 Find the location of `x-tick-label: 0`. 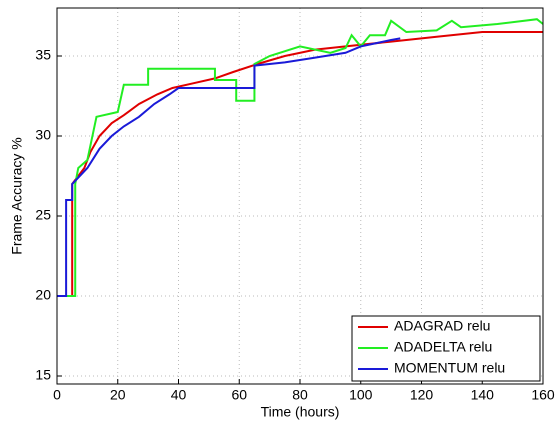

x-tick-label: 0 is located at coordinates (57, 395).